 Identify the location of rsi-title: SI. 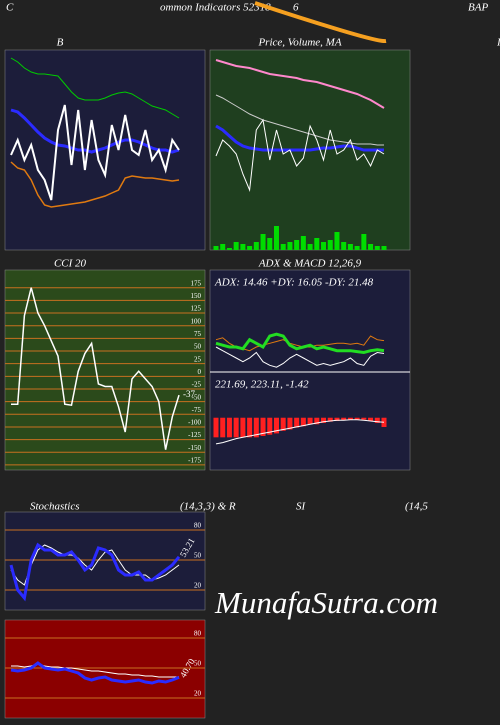
(301, 507).